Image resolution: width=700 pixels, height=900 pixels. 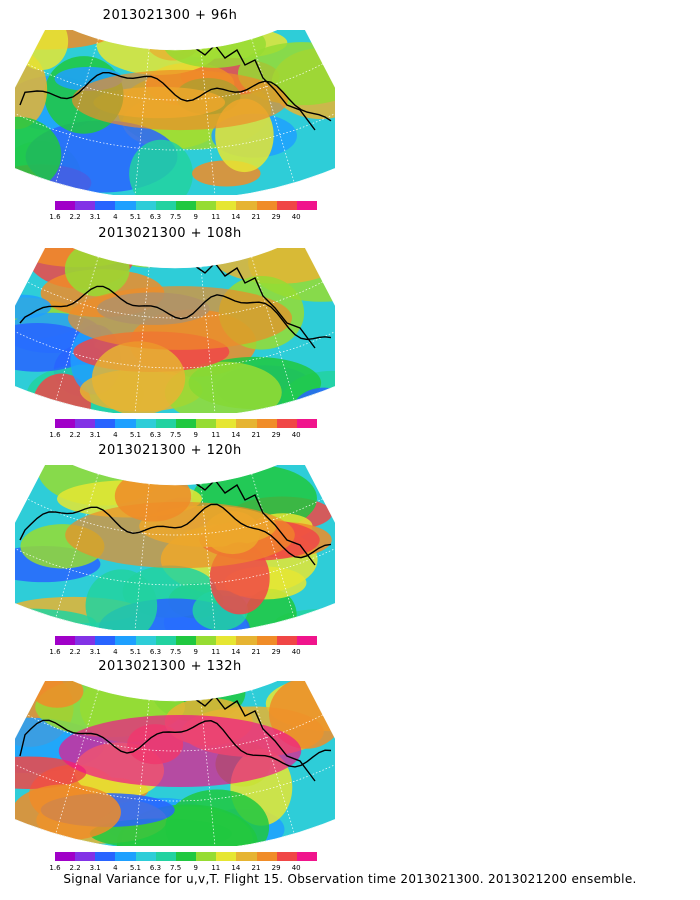 I want to click on panel-title: 2013021300 + 120h, so click(x=170, y=450).